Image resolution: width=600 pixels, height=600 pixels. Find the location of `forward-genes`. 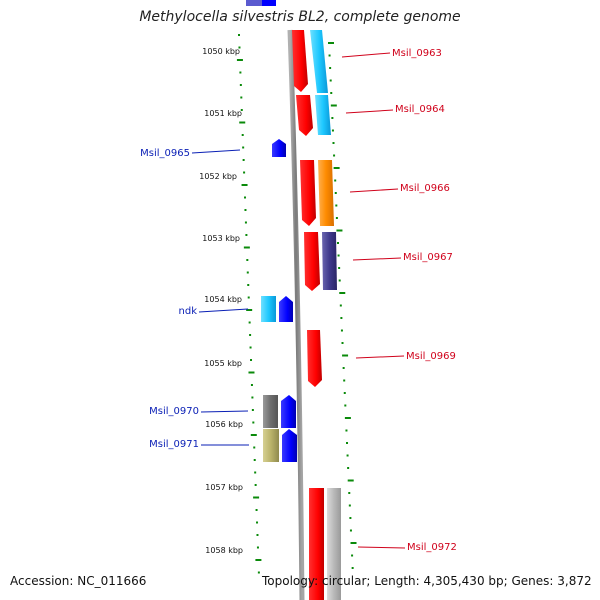

forward-genes is located at coordinates (308, 315).